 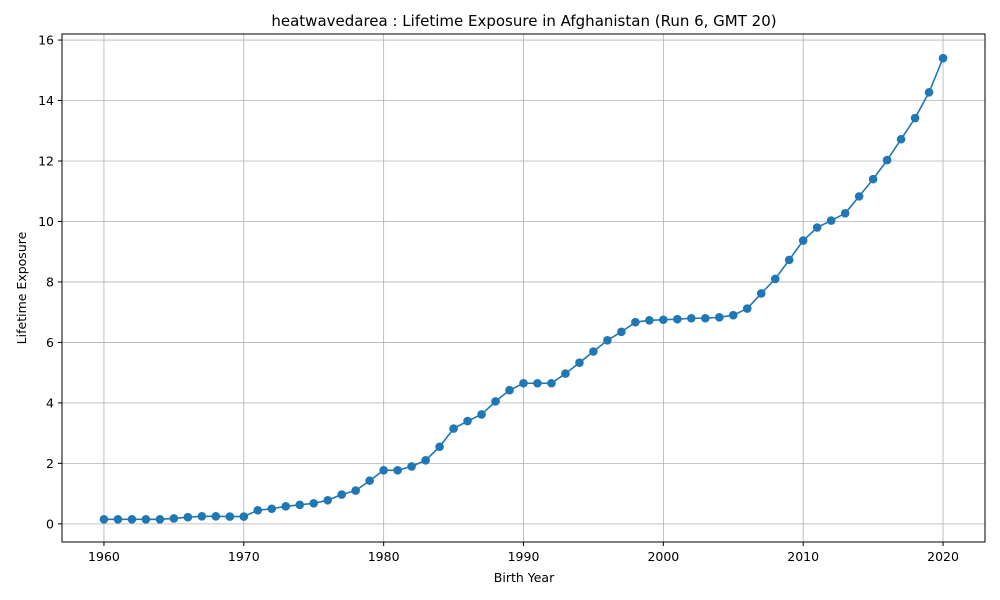 I want to click on x-tick-label: 2010, so click(x=803, y=556).